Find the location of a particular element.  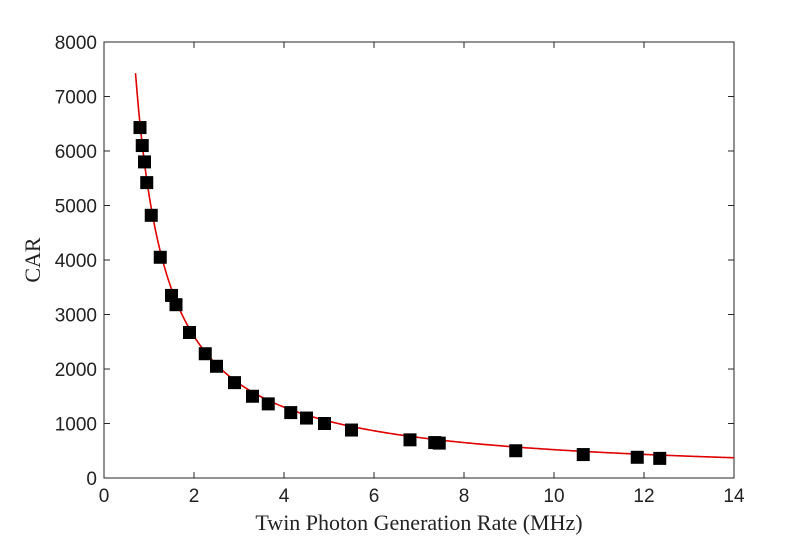

x-tick-label: 0 is located at coordinates (104, 496).